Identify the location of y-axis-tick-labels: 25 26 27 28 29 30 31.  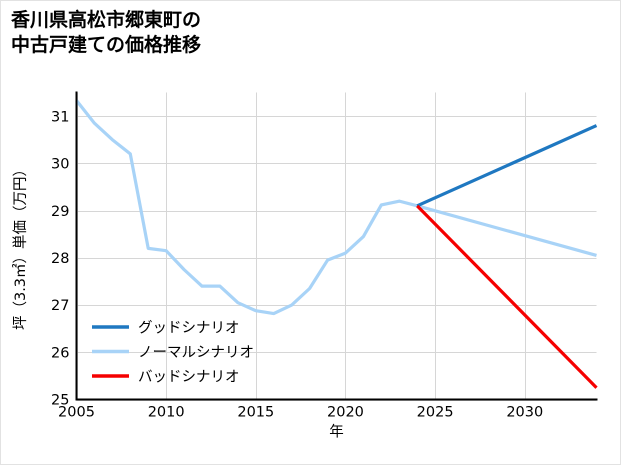
(60, 258).